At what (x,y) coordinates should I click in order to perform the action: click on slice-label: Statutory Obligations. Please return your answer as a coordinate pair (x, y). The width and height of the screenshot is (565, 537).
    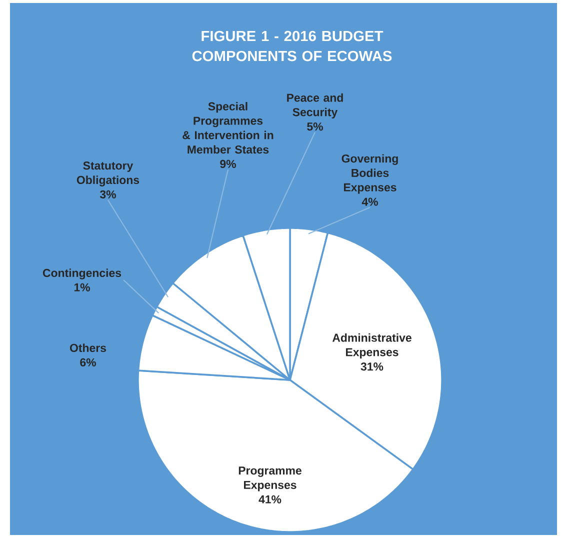
    Looking at the image, I should click on (108, 174).